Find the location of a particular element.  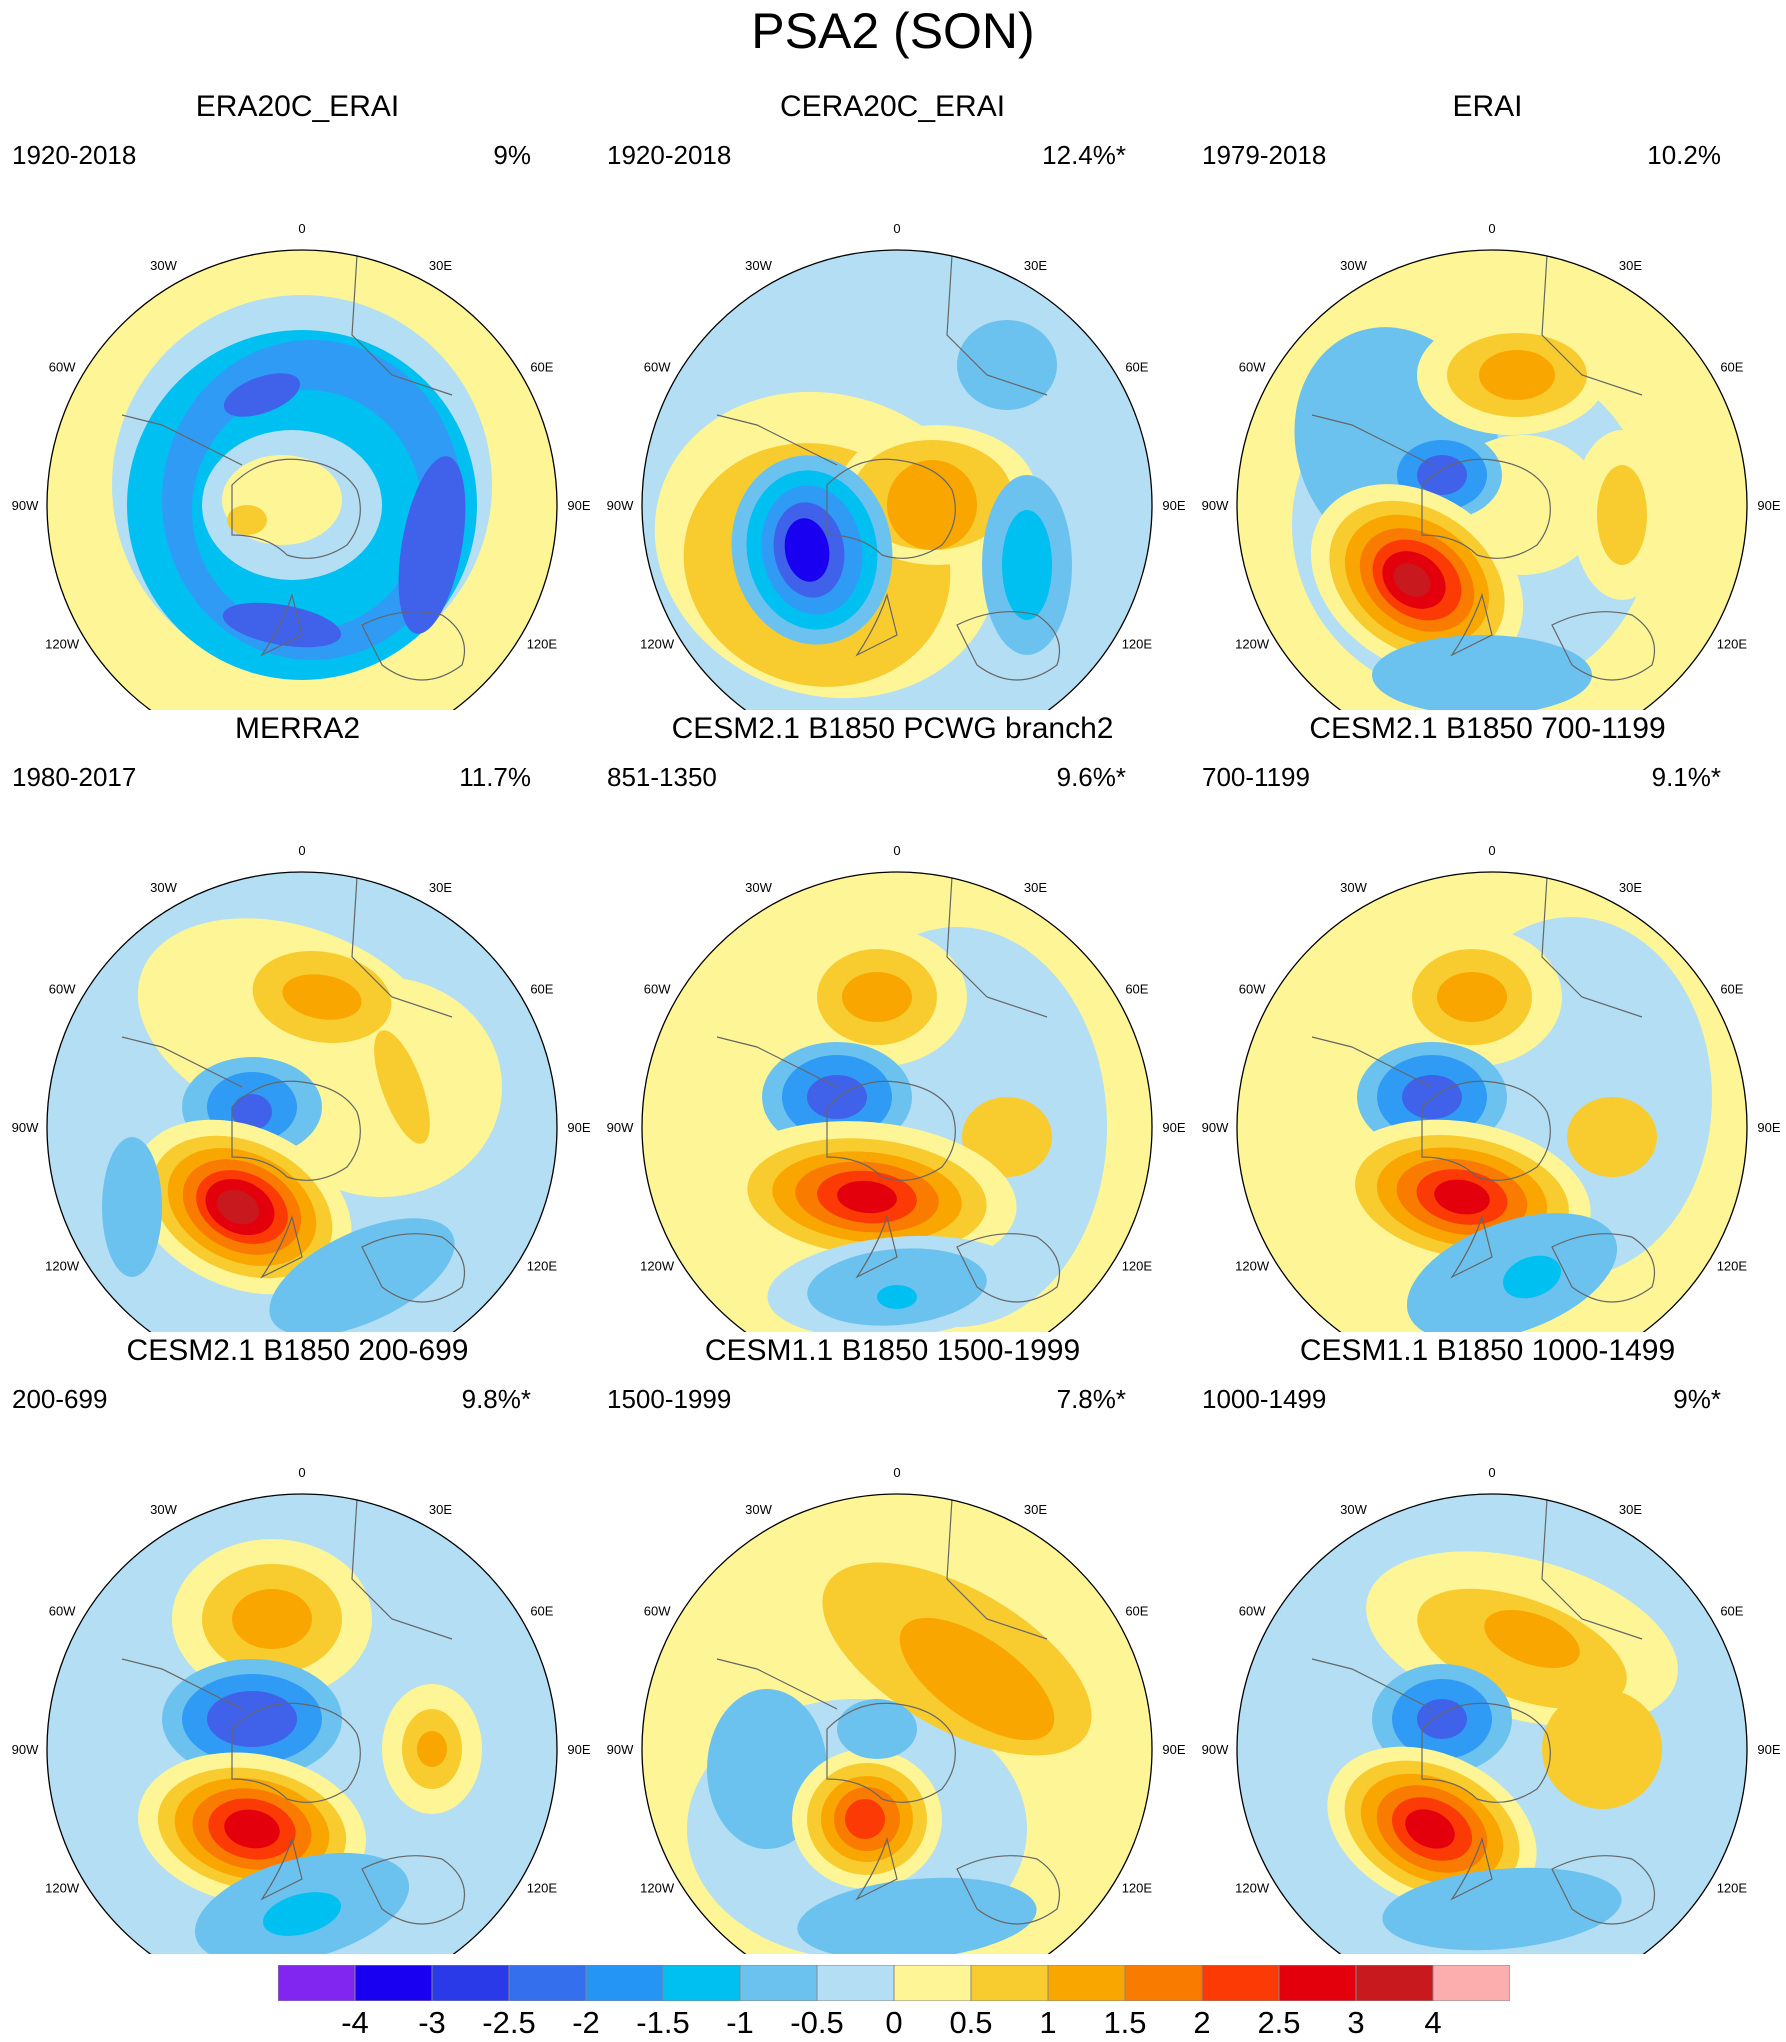

main-title: PSA2 (SON) is located at coordinates (893, 31).